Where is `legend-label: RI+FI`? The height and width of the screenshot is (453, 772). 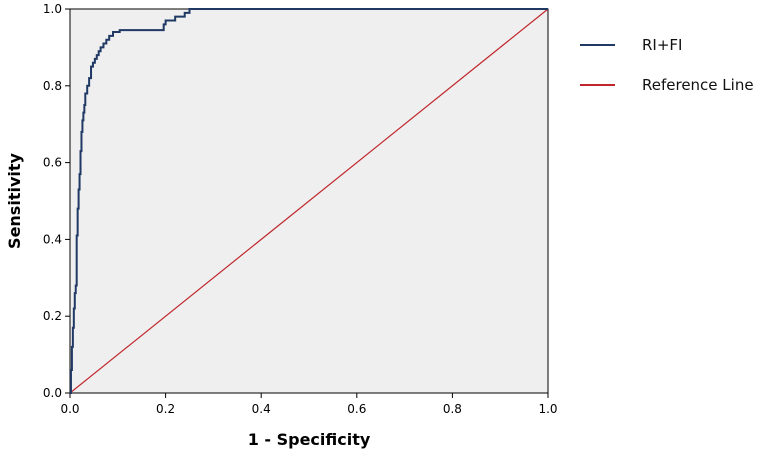 legend-label: RI+FI is located at coordinates (662, 45).